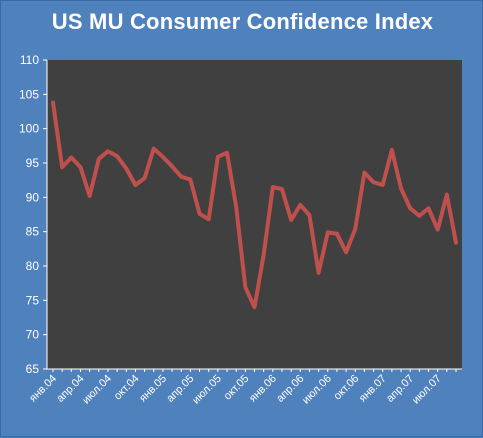  What do you see at coordinates (153, 389) in the screenshot?
I see `x-tick-label: янв.05` at bounding box center [153, 389].